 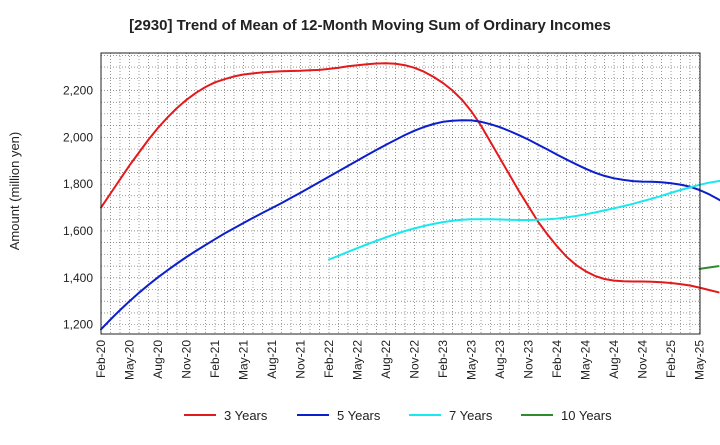 I want to click on x-tick-label: May-23, so click(x=472, y=360).